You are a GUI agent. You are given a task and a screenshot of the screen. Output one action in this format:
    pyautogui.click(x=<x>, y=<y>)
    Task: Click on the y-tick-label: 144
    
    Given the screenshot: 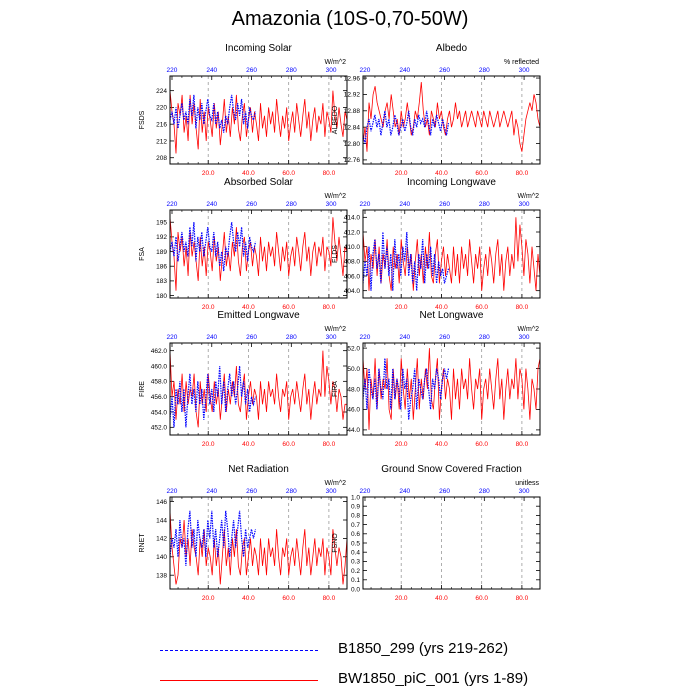 What is the action you would take?
    pyautogui.click(x=161, y=520)
    